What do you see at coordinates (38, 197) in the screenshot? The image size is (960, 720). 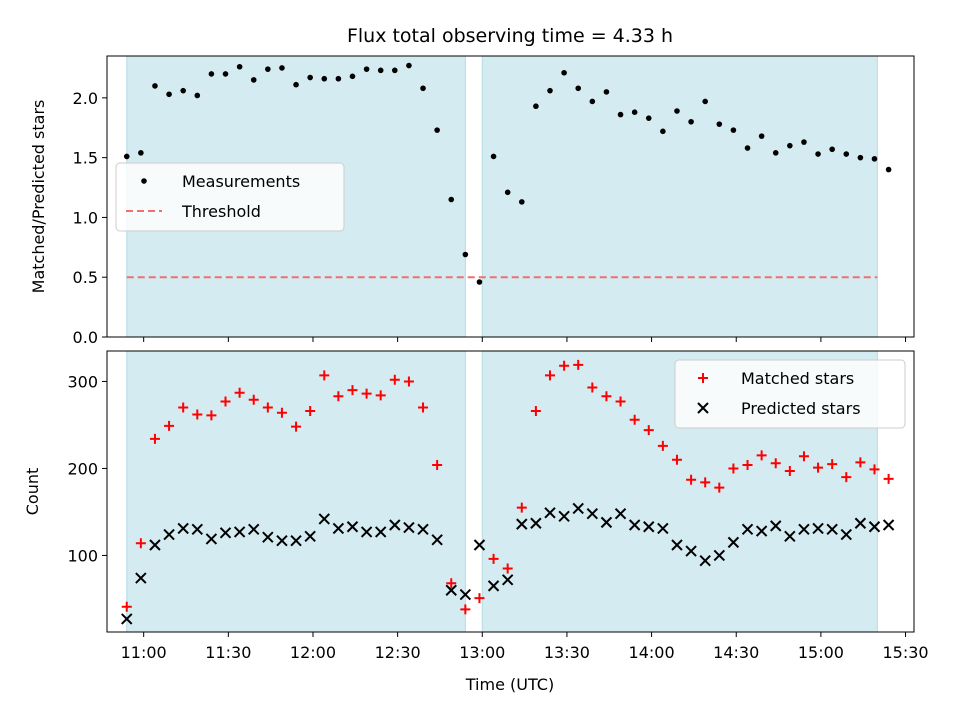 I see `y-axis-label: Matched/Predicted stars` at bounding box center [38, 197].